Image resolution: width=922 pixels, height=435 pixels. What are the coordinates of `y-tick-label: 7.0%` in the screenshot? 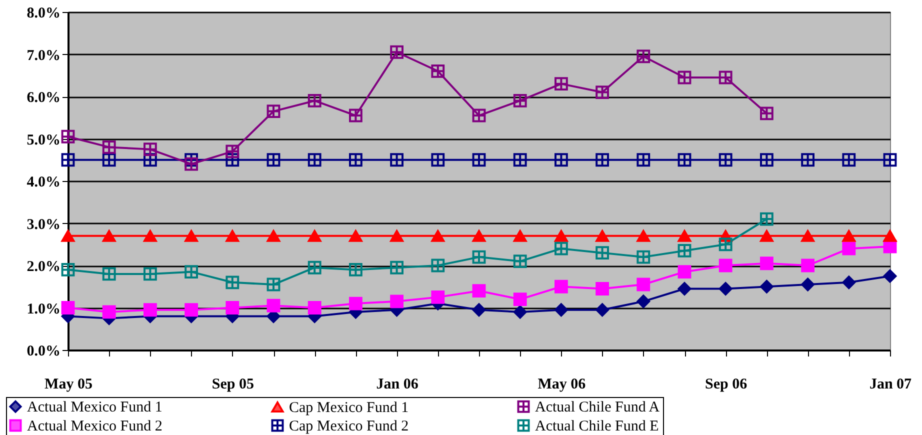 It's located at (43, 56).